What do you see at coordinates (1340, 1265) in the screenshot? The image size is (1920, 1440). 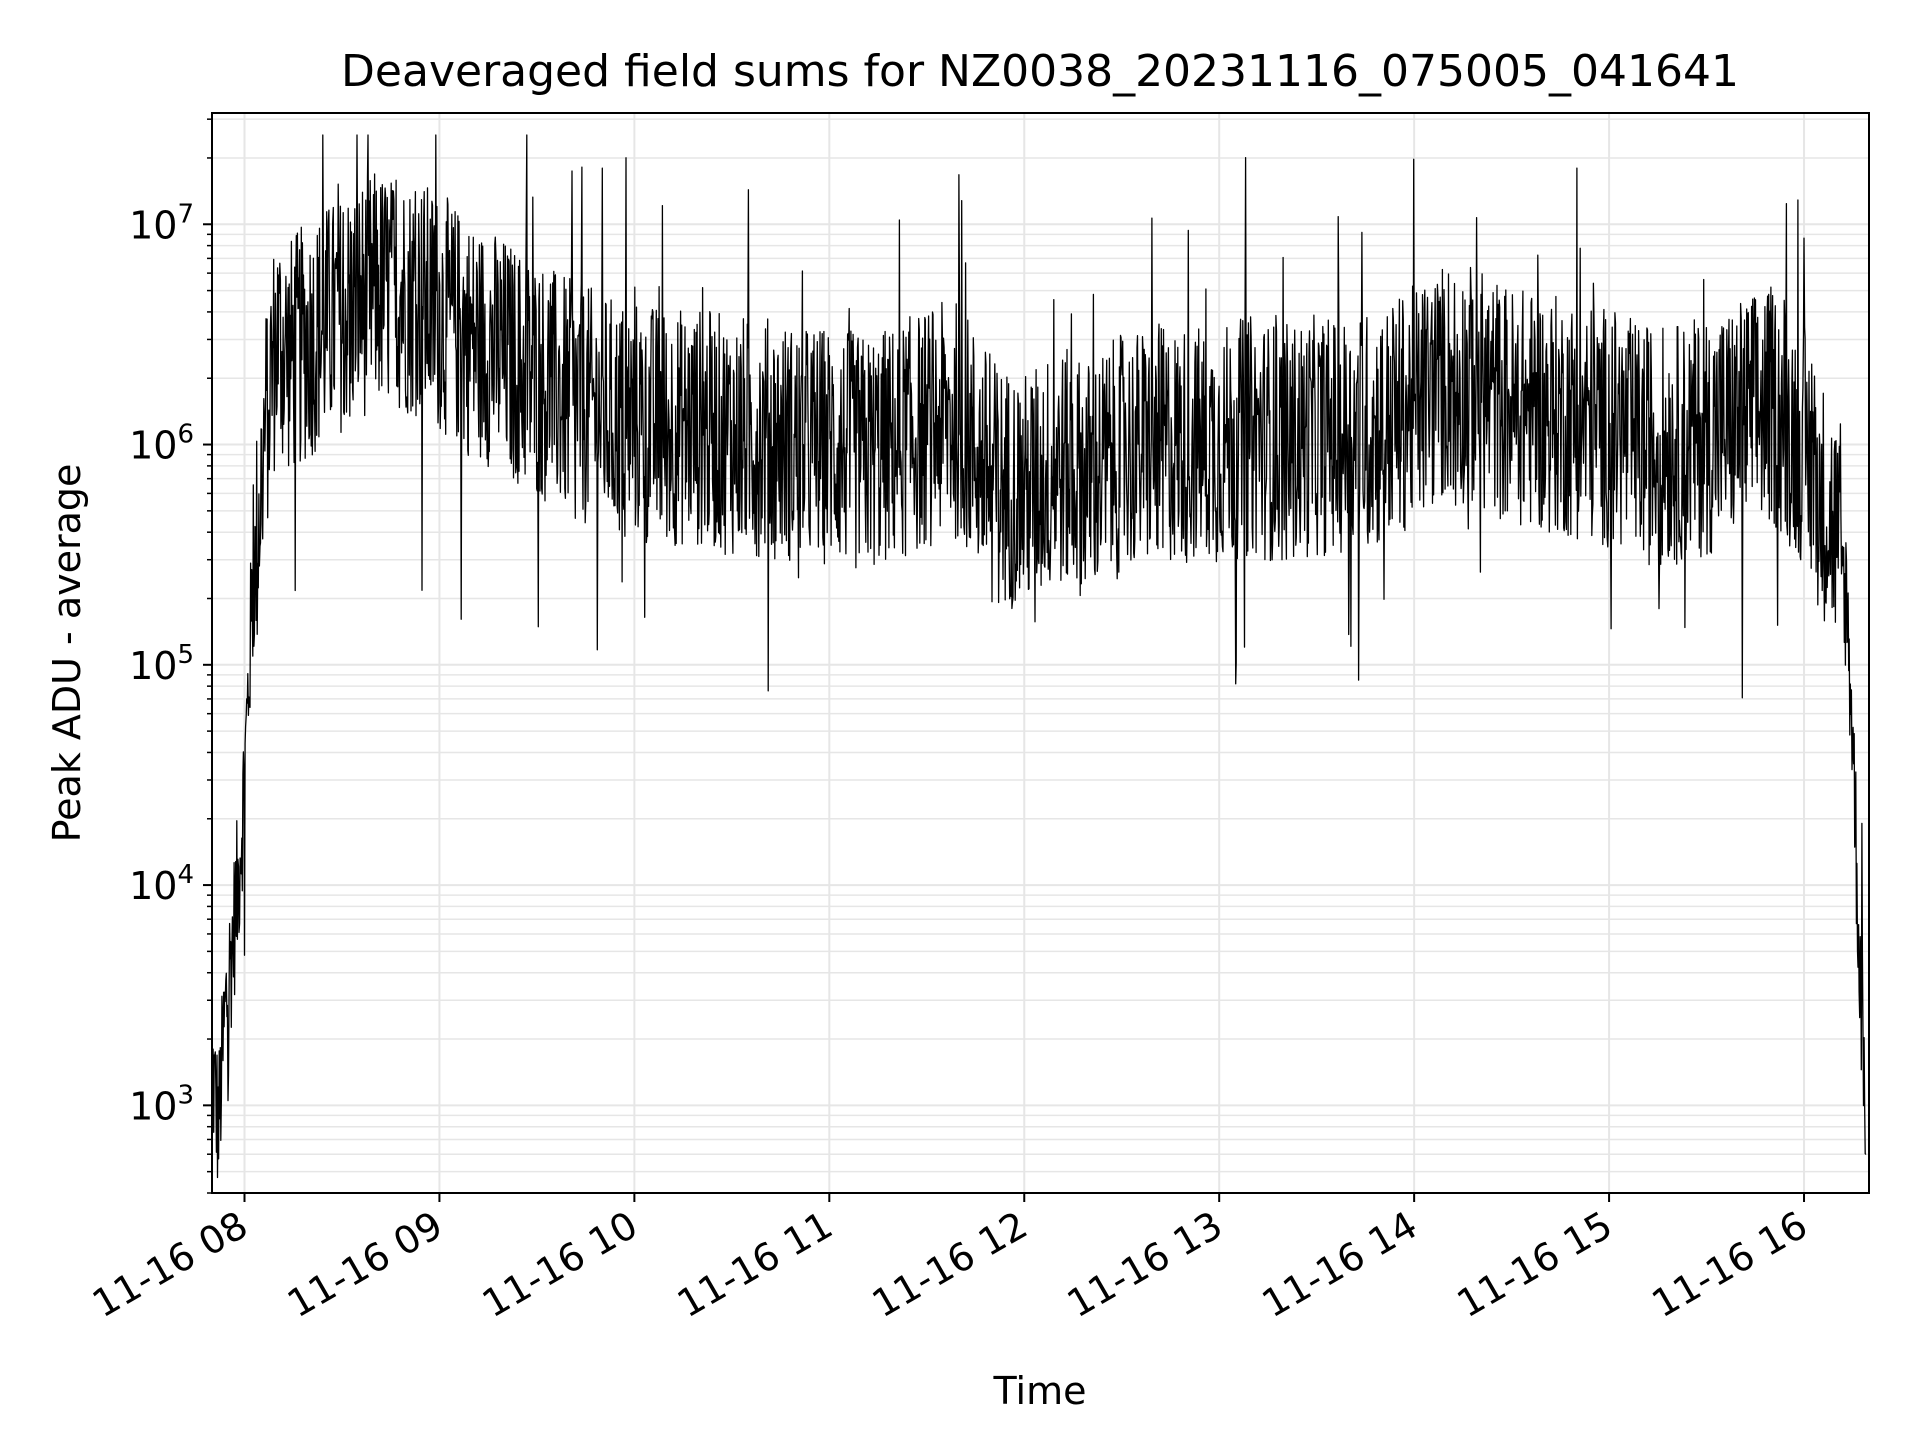 I see `x-tick-label: 11-16 14` at bounding box center [1340, 1265].